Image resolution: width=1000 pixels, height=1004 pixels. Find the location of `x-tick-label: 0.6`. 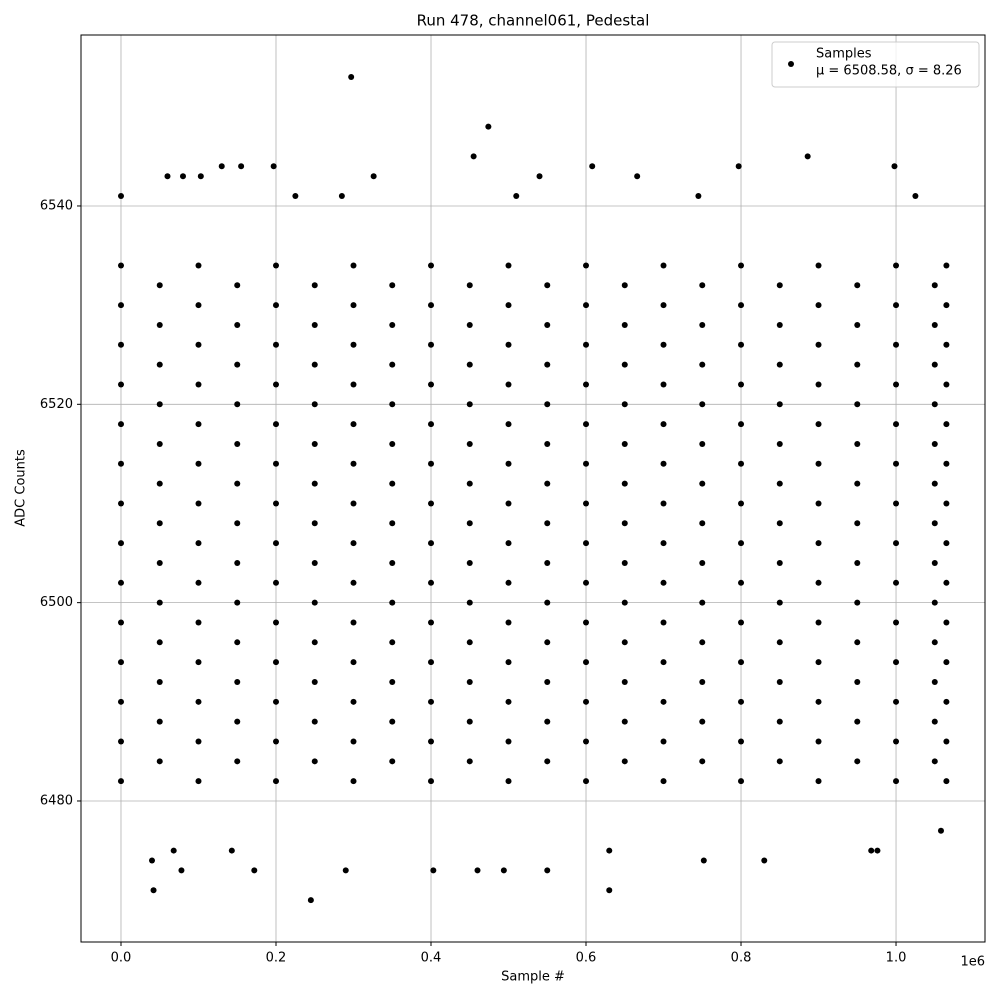

x-tick-label: 0.6 is located at coordinates (586, 958).